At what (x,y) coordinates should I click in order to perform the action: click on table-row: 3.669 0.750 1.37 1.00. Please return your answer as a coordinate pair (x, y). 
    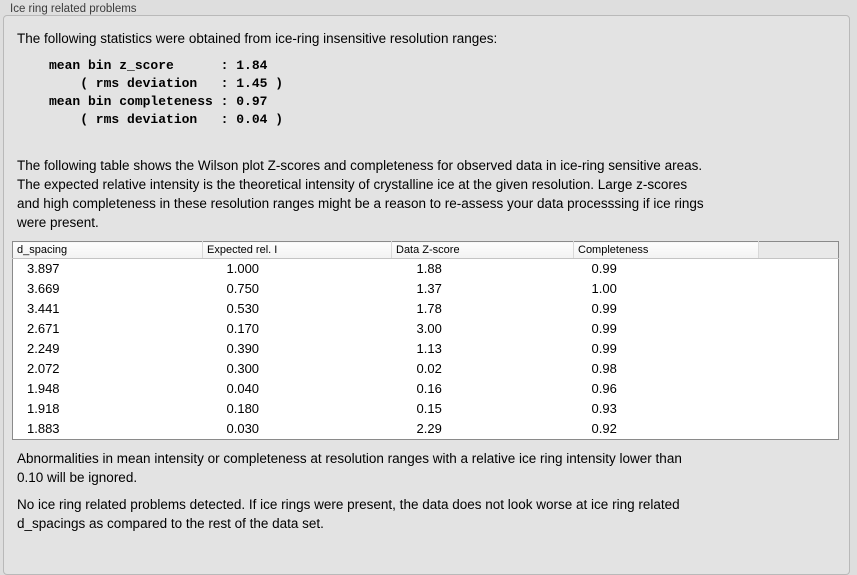
    Looking at the image, I should click on (426, 289).